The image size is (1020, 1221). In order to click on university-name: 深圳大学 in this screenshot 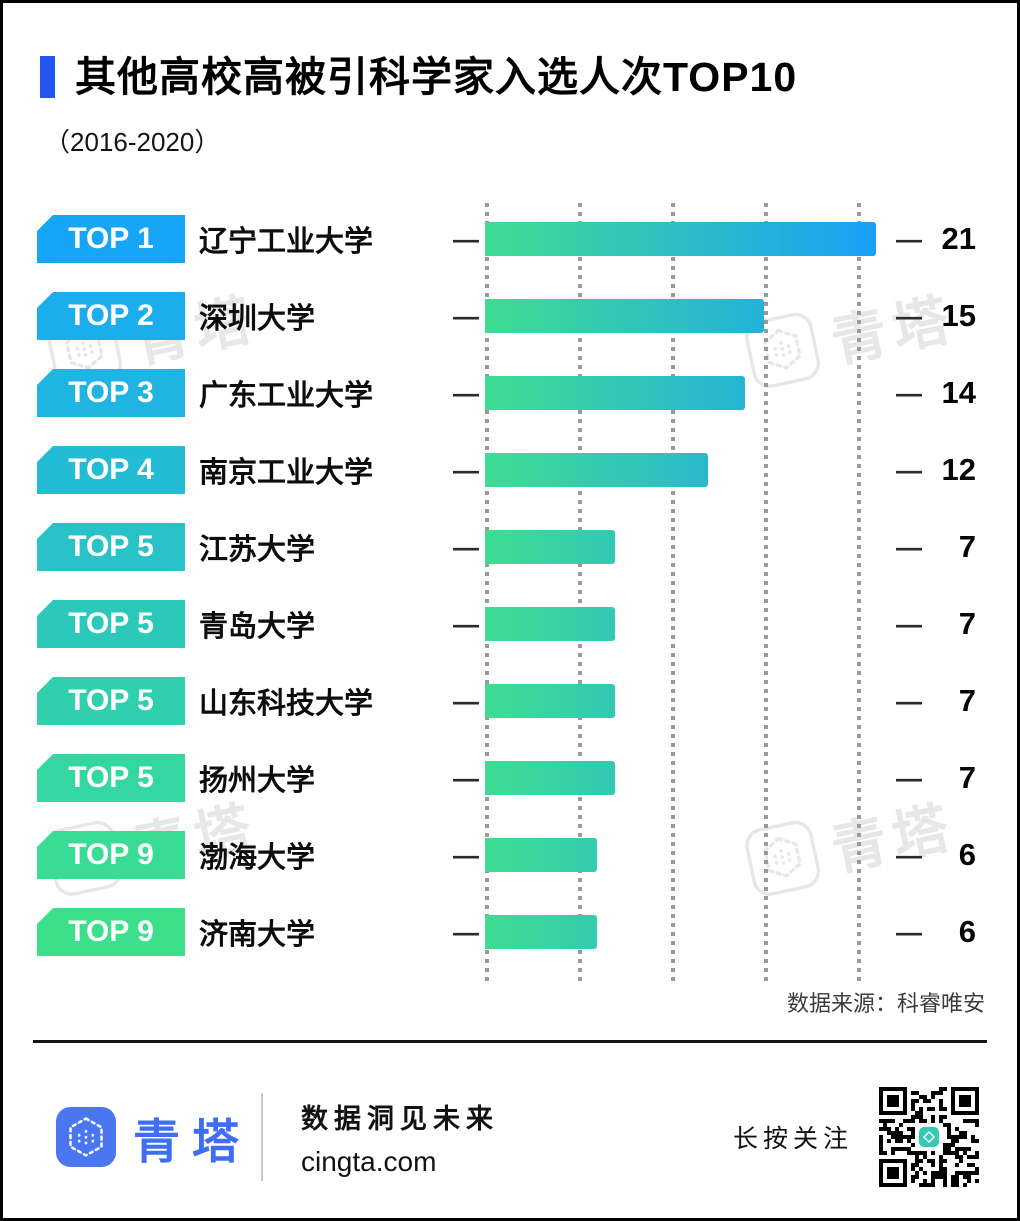, I will do `click(257, 319)`.